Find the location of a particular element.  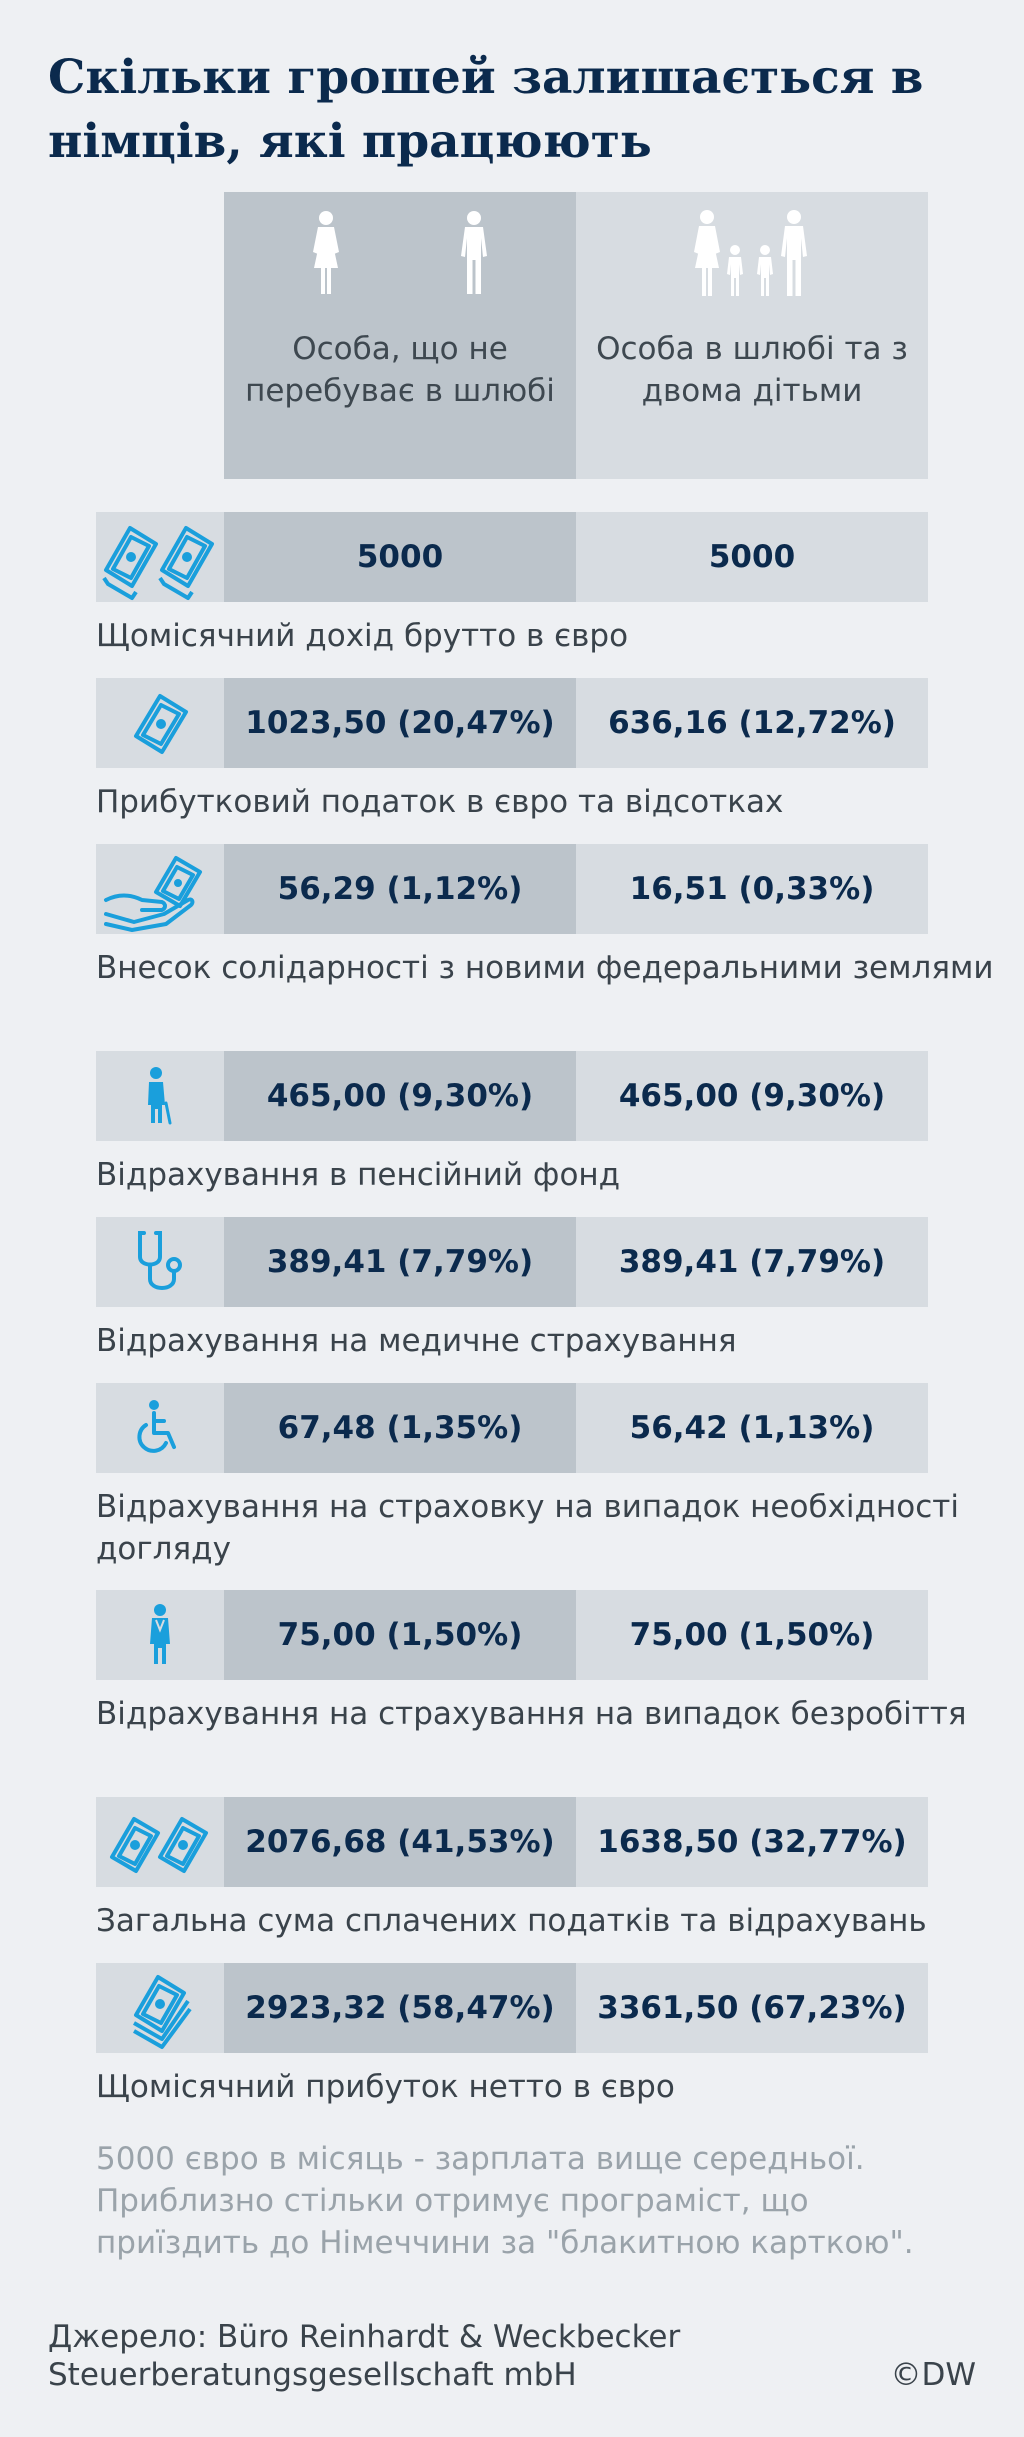

value-family: 1638,50 (32,77%) is located at coordinates (752, 1842).